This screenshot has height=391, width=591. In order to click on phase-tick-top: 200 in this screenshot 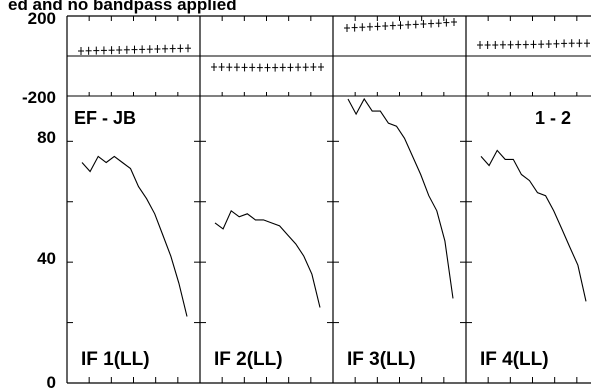, I will do `click(42, 18)`.